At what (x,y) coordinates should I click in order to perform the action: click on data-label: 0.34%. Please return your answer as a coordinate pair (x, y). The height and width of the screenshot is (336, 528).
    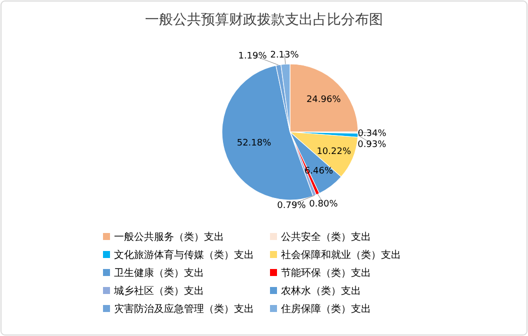
    Looking at the image, I should click on (372, 134).